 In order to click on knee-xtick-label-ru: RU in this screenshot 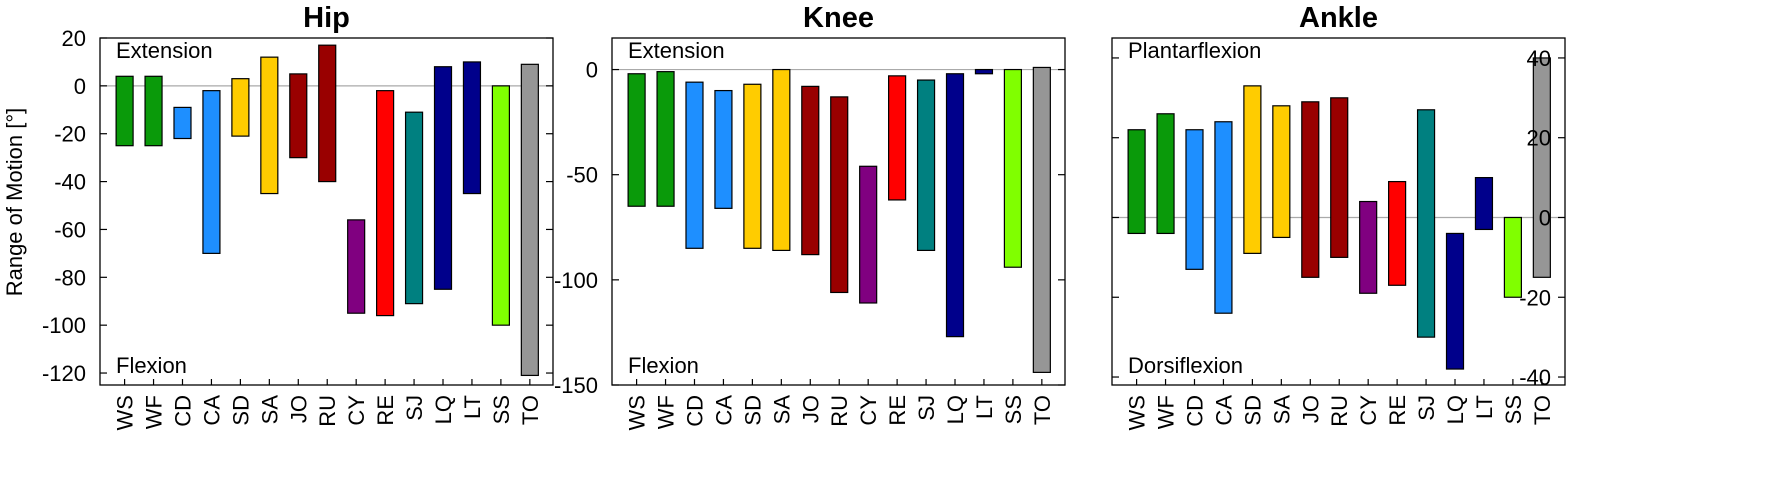, I will do `click(839, 411)`.